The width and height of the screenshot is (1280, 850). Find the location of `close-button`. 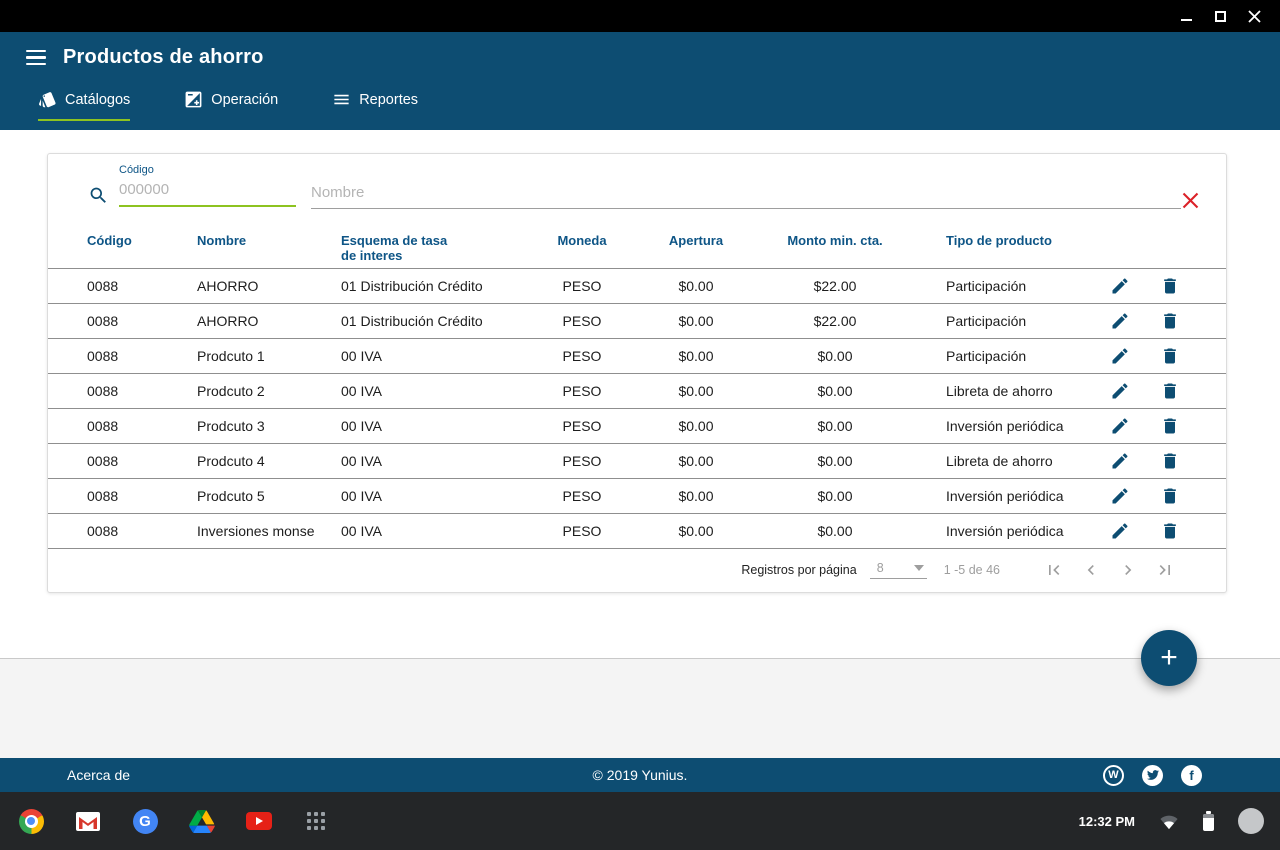

close-button is located at coordinates (1254, 16).